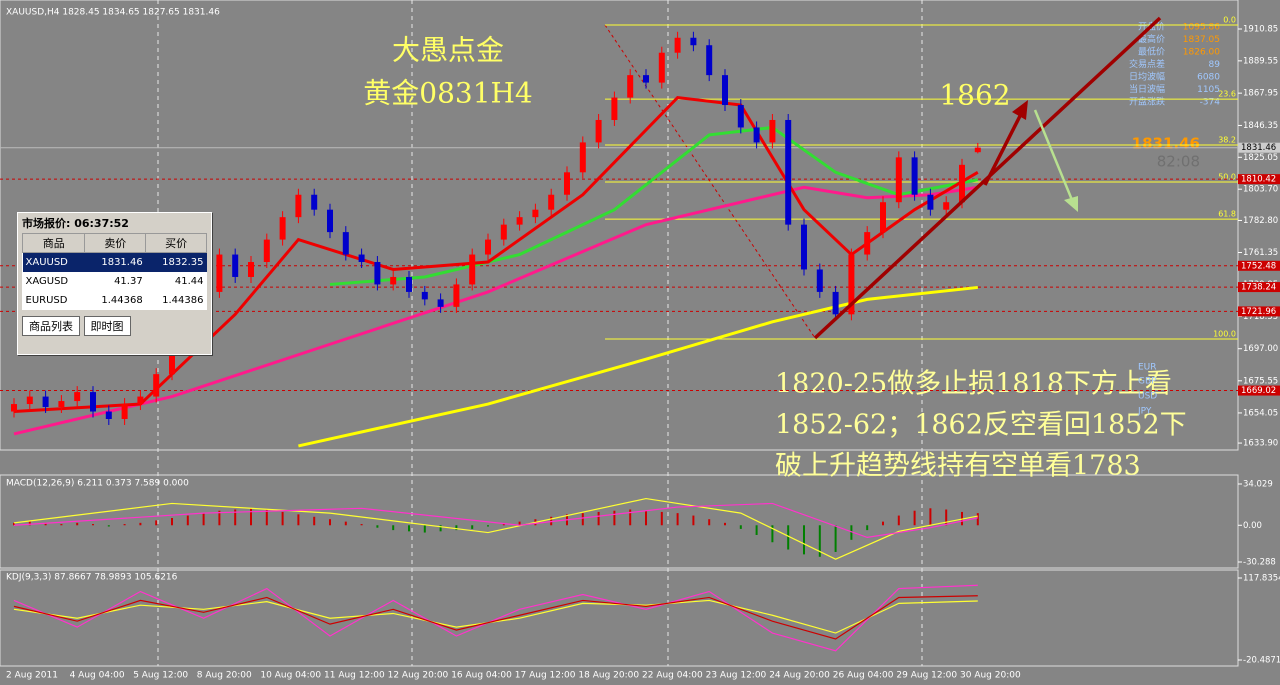 The width and height of the screenshot is (1280, 685). I want to click on header: 卖价, so click(115, 243).